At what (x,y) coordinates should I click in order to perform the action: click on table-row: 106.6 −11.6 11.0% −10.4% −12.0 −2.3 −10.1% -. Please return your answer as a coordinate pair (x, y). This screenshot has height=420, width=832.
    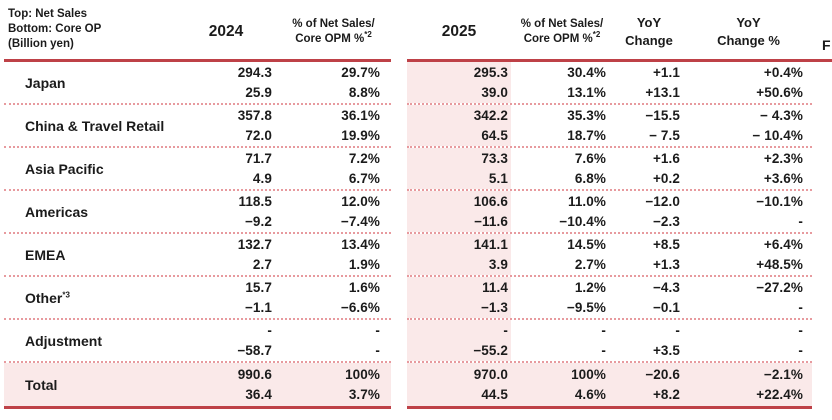
    Looking at the image, I should click on (609, 212).